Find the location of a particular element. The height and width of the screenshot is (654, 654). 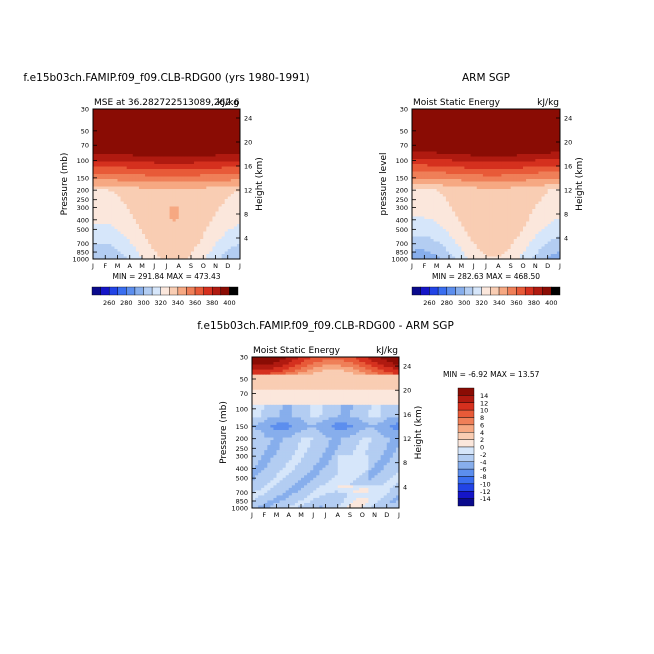

x-tick-label: N is located at coordinates (215, 266).